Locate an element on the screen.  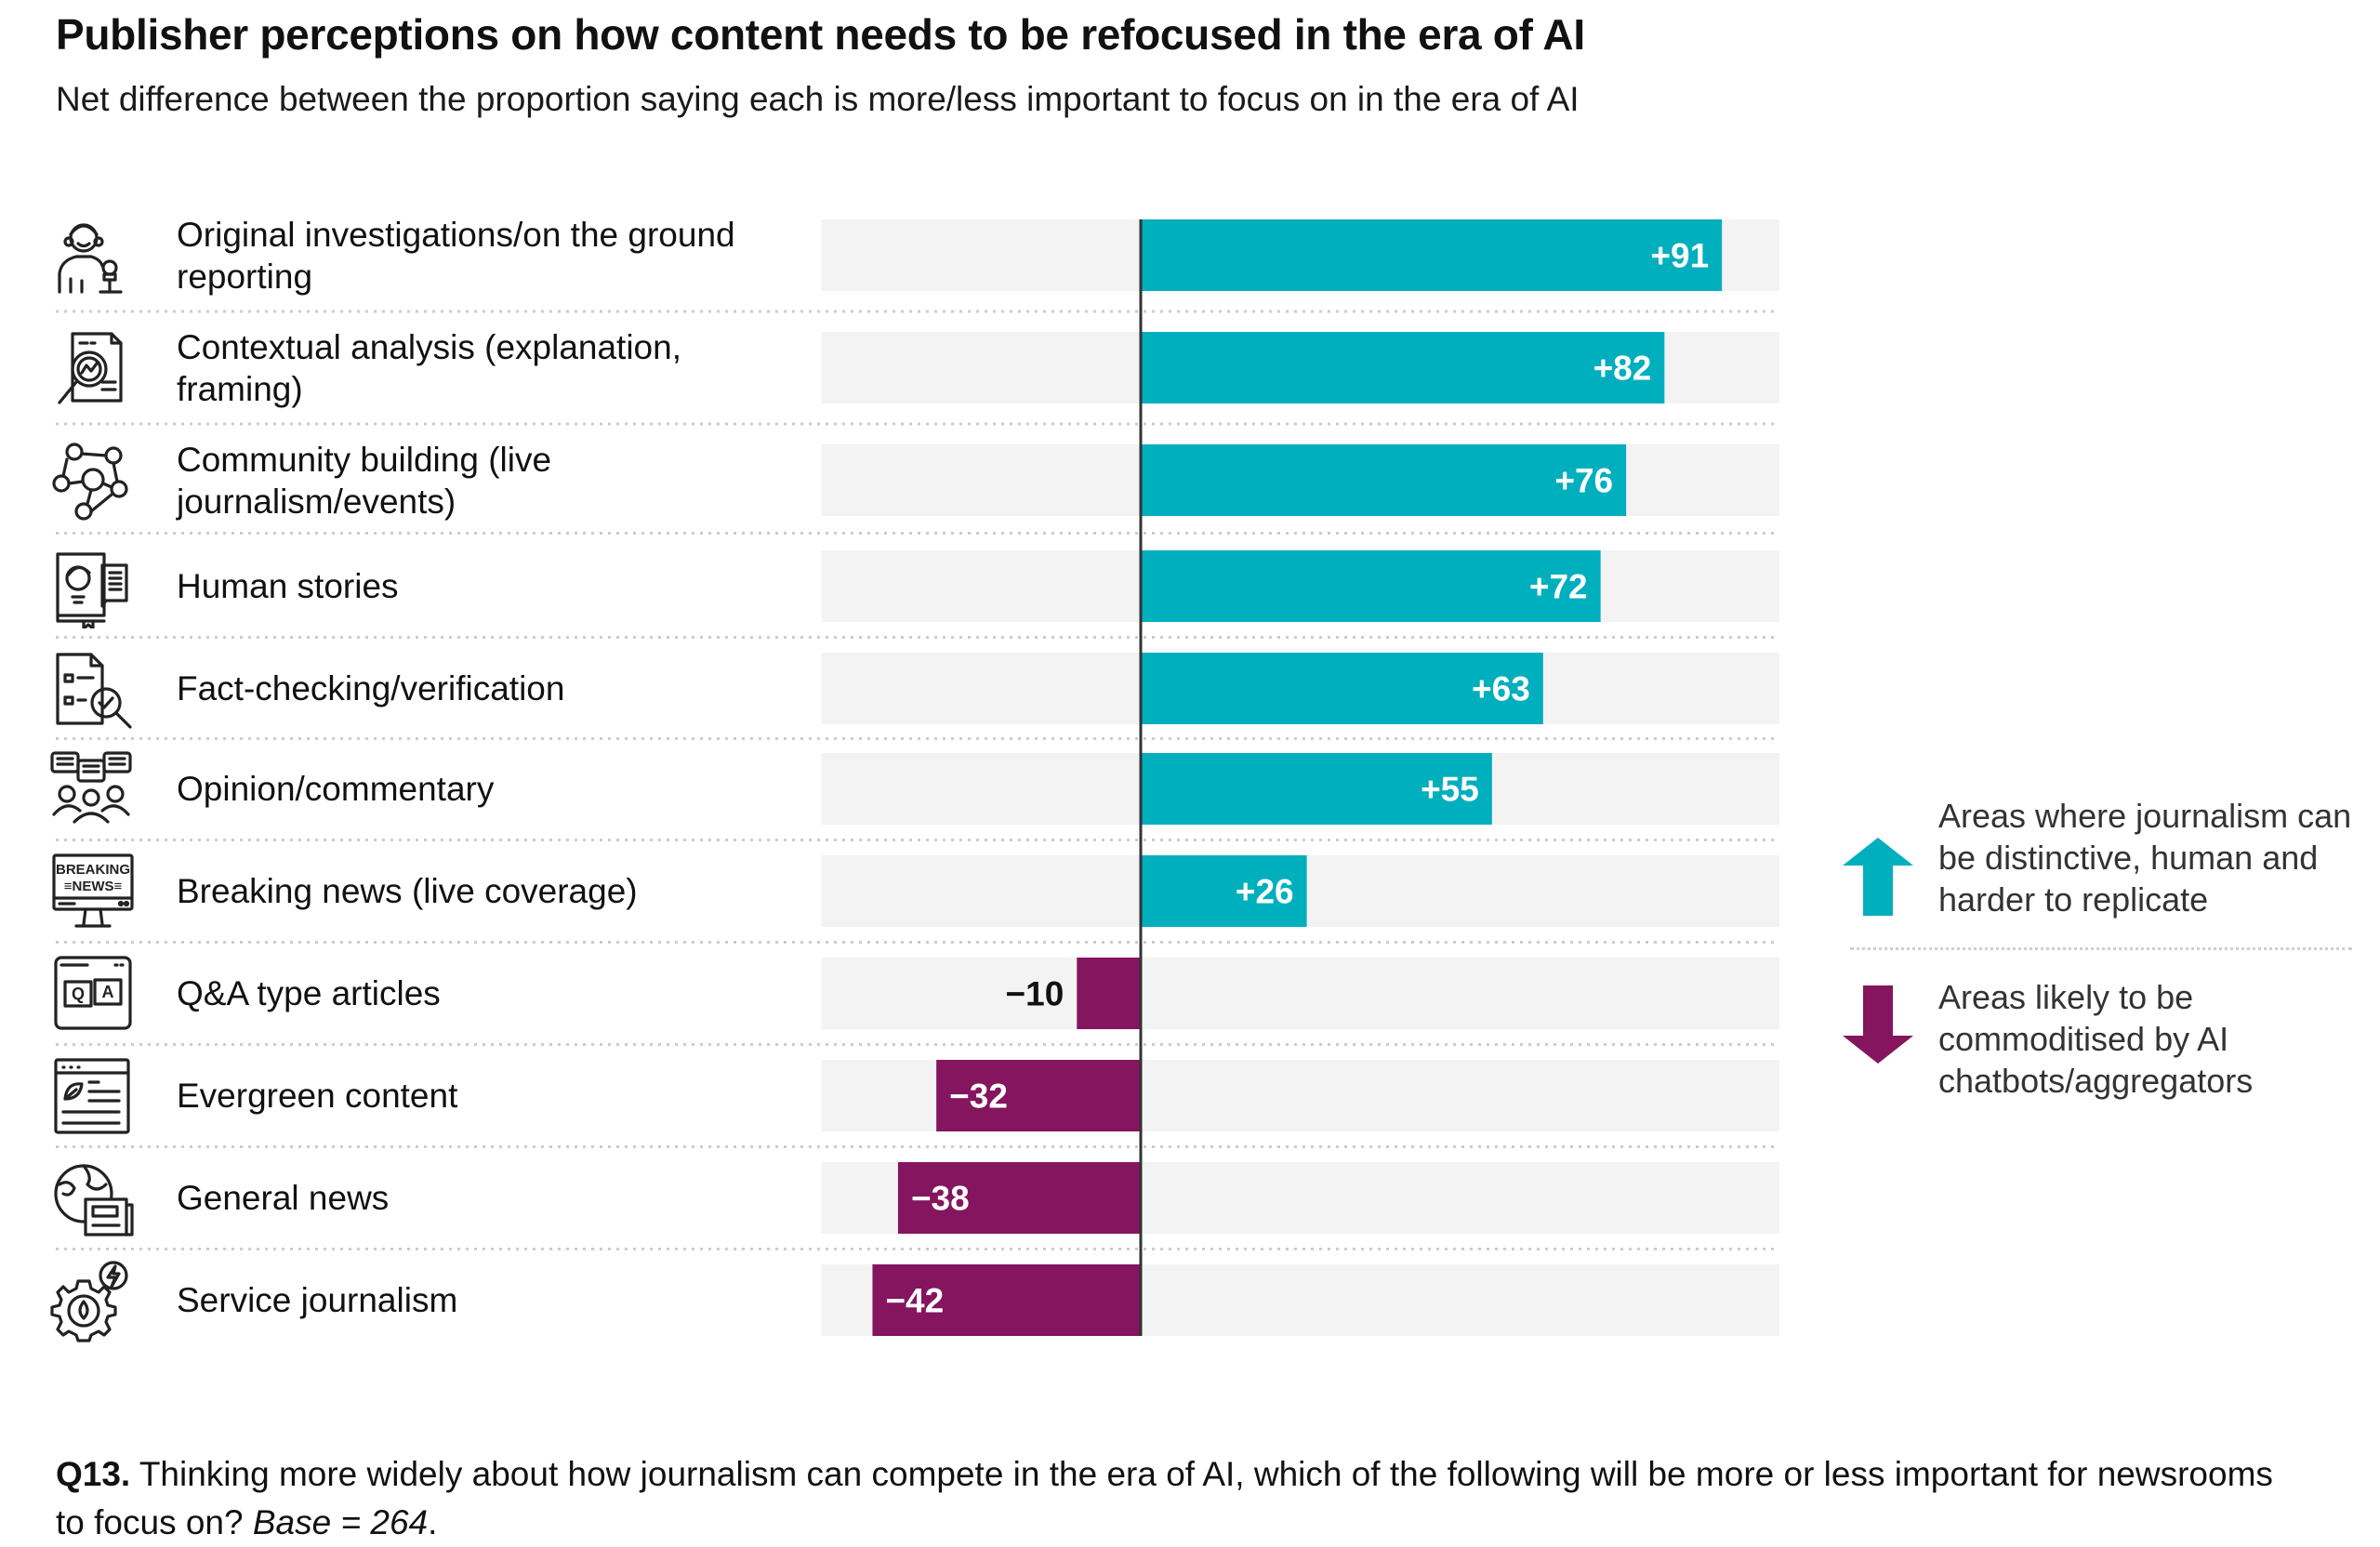
magnifier-document-analysis-icon is located at coordinates (92, 368).